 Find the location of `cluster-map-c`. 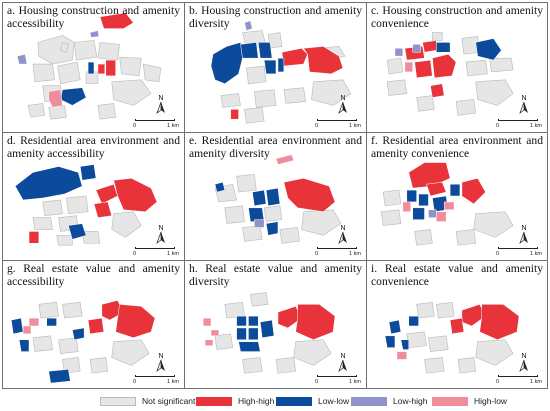

cluster-map-c is located at coordinates (450, 74).